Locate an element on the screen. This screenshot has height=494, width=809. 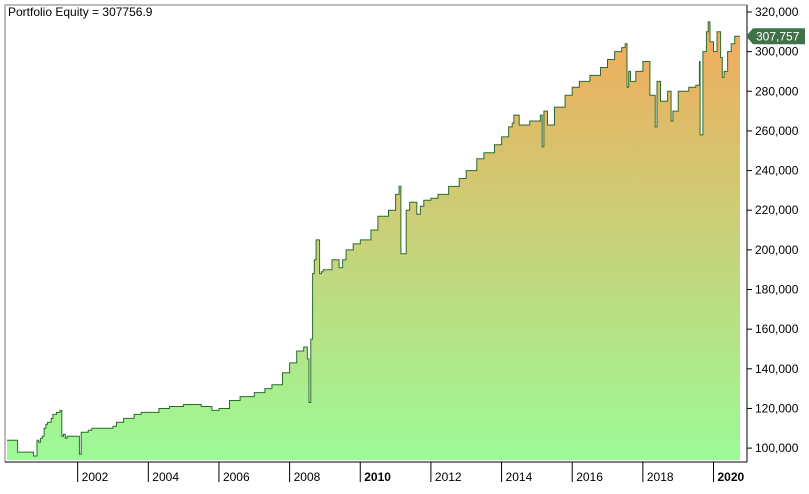
current-value-marker: 307,757 is located at coordinates (775, 36).